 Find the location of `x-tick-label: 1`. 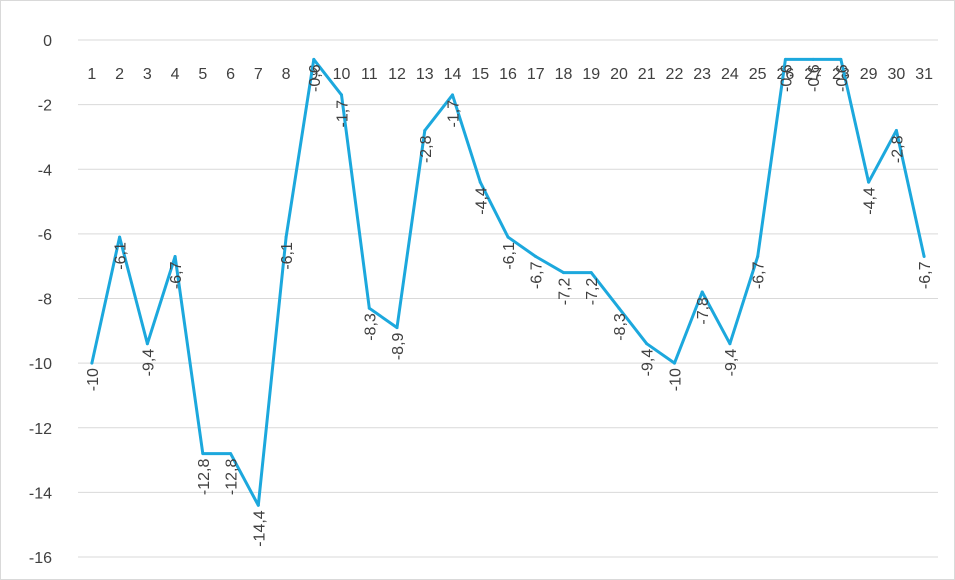

x-tick-label: 1 is located at coordinates (91, 74).